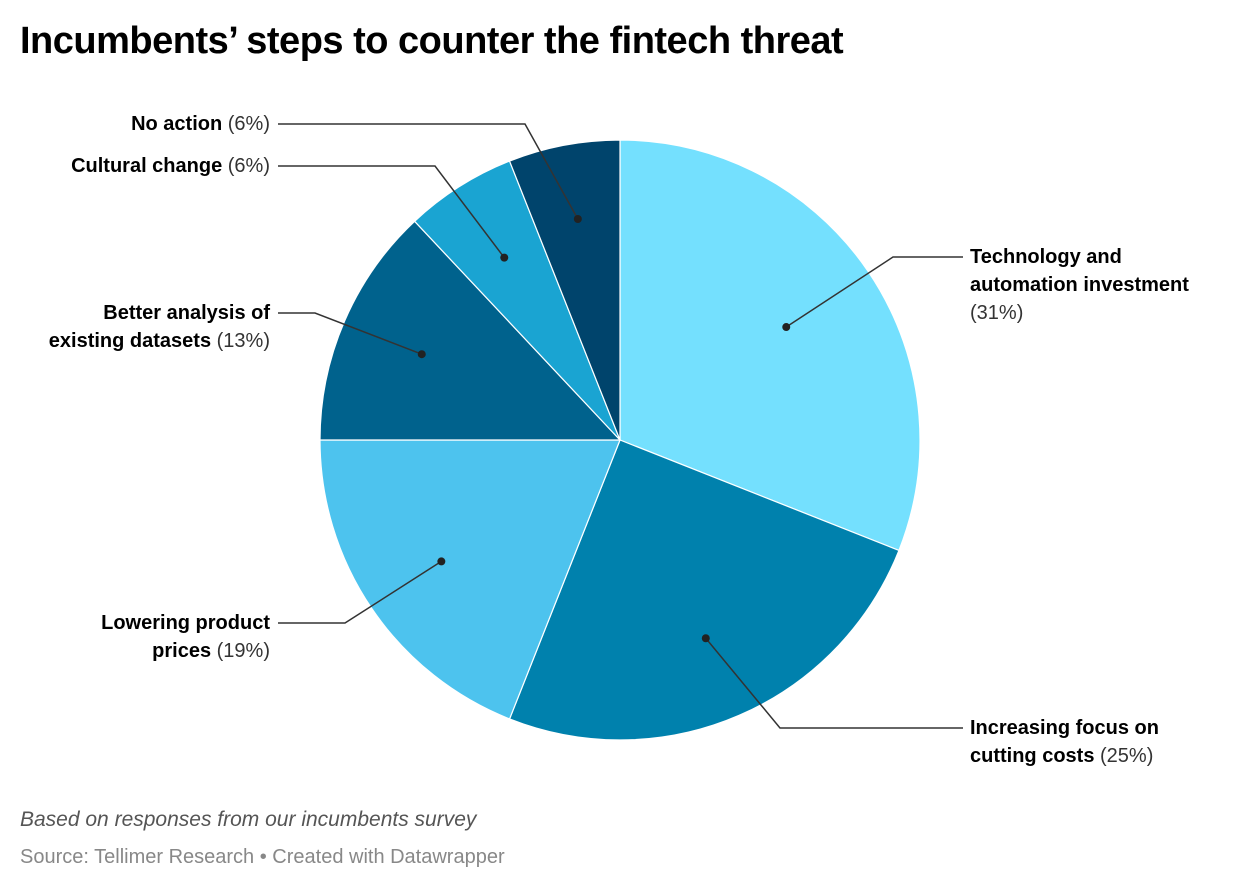 Image resolution: width=1240 pixels, height=894 pixels. Describe the element at coordinates (186, 313) in the screenshot. I see `label-analysis-line1: Better analysis of` at that location.